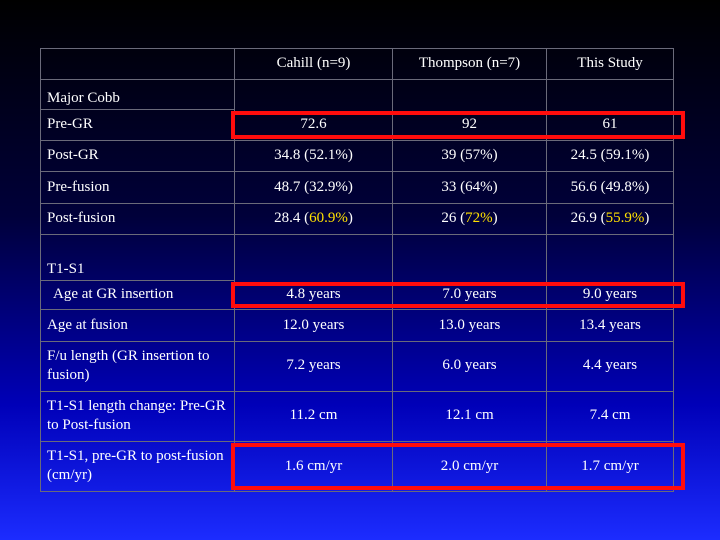 The width and height of the screenshot is (720, 540). Describe the element at coordinates (137, 295) in the screenshot. I see `row-label: Age at GR insertion` at that location.